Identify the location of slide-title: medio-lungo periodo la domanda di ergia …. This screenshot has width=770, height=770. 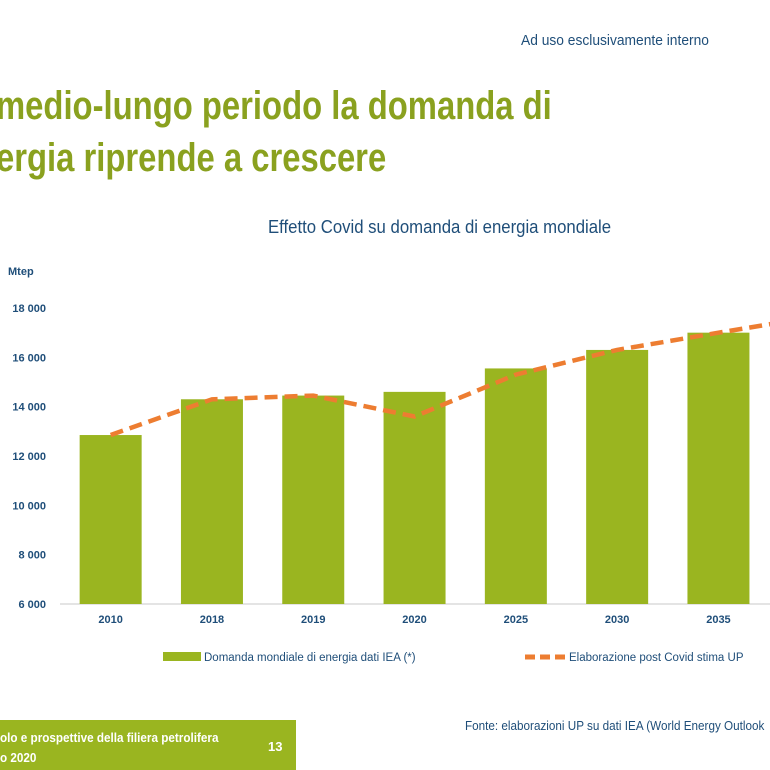
(276, 134).